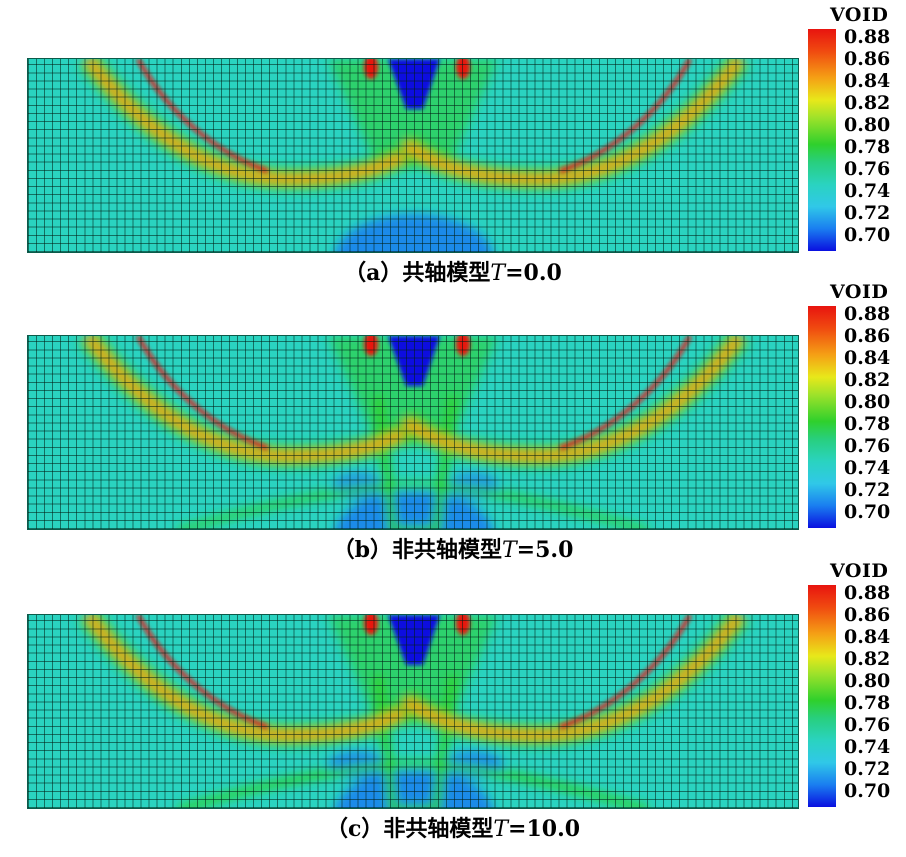 The height and width of the screenshot is (857, 906). I want to click on panel-caption: （b）非共轴模型T=5.0, so click(453, 548).